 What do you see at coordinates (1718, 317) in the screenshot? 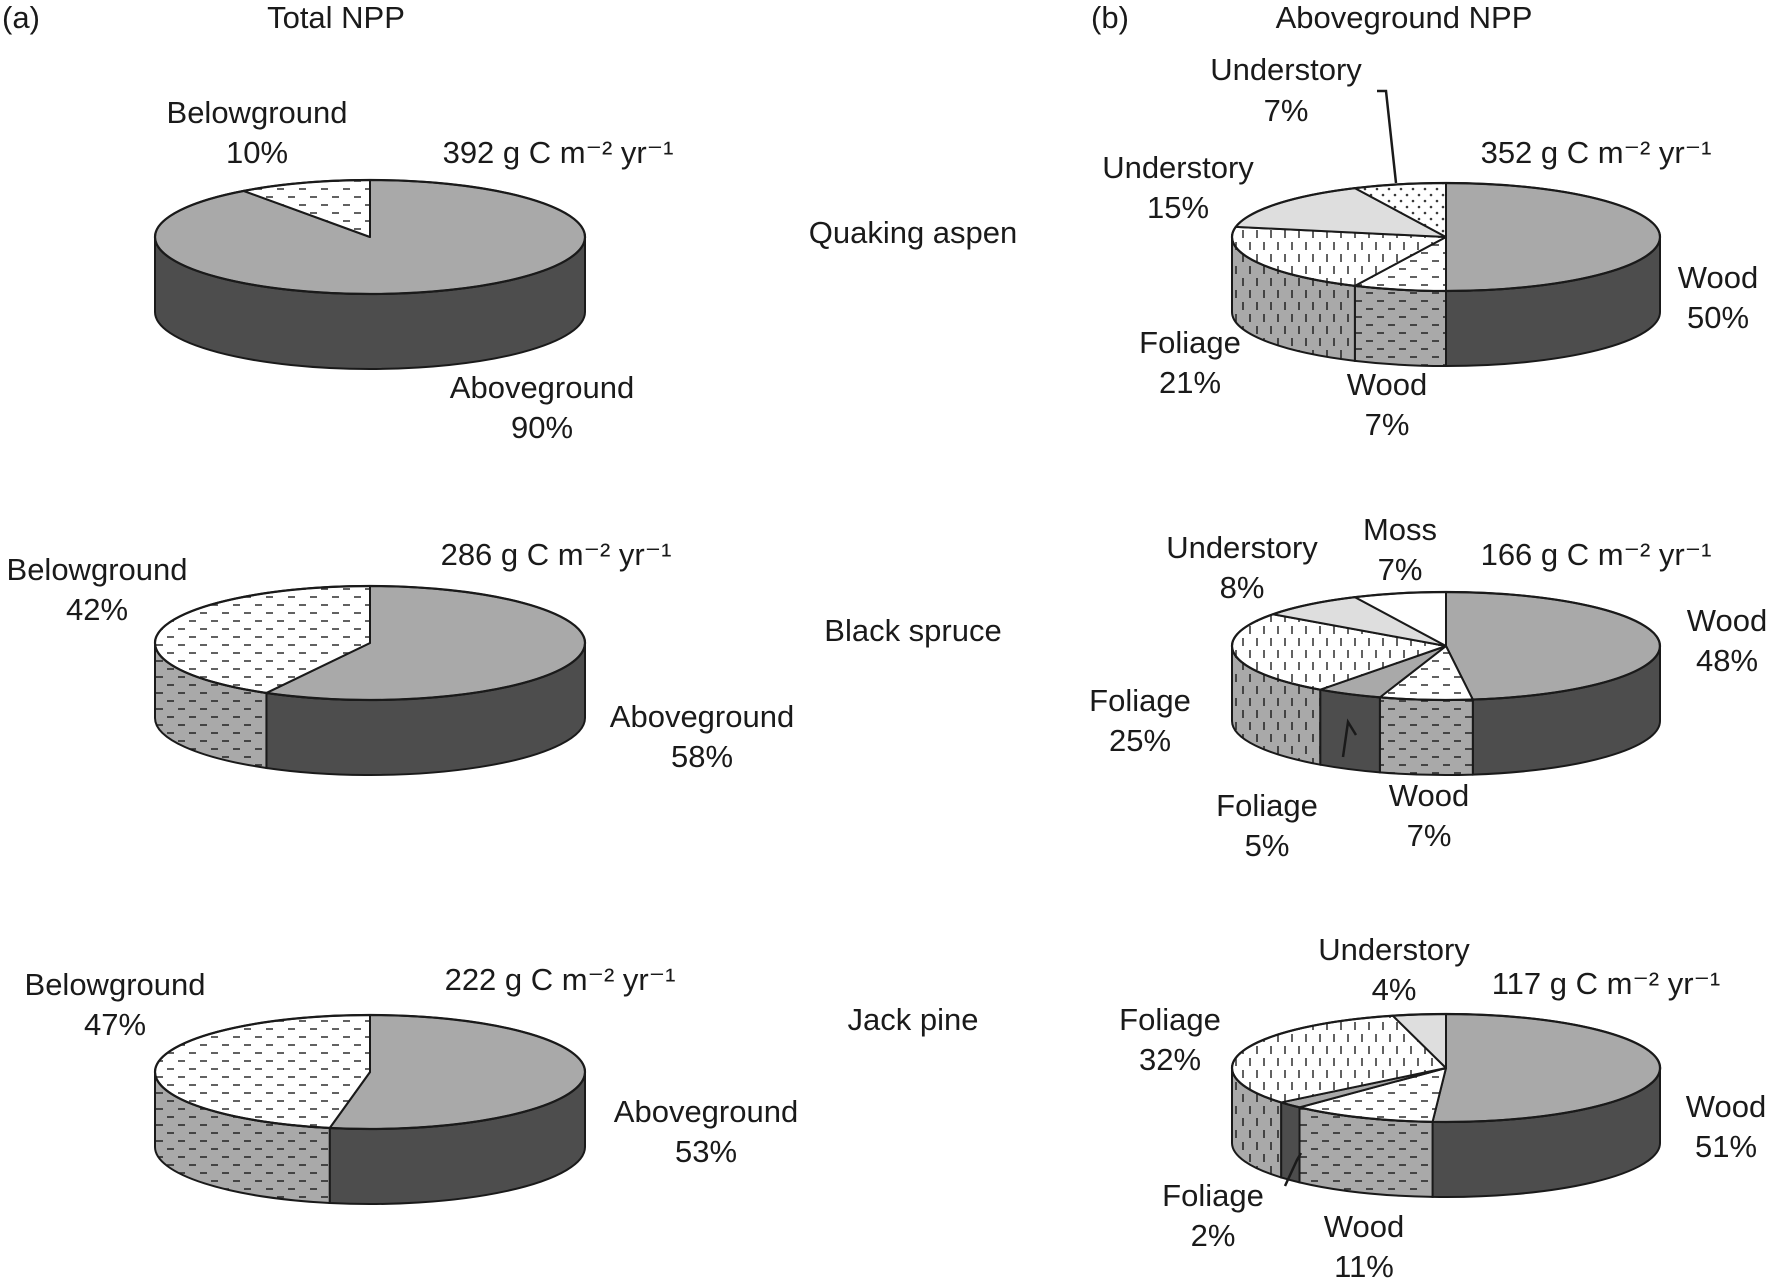
I see `slice-label-value: 50%` at bounding box center [1718, 317].